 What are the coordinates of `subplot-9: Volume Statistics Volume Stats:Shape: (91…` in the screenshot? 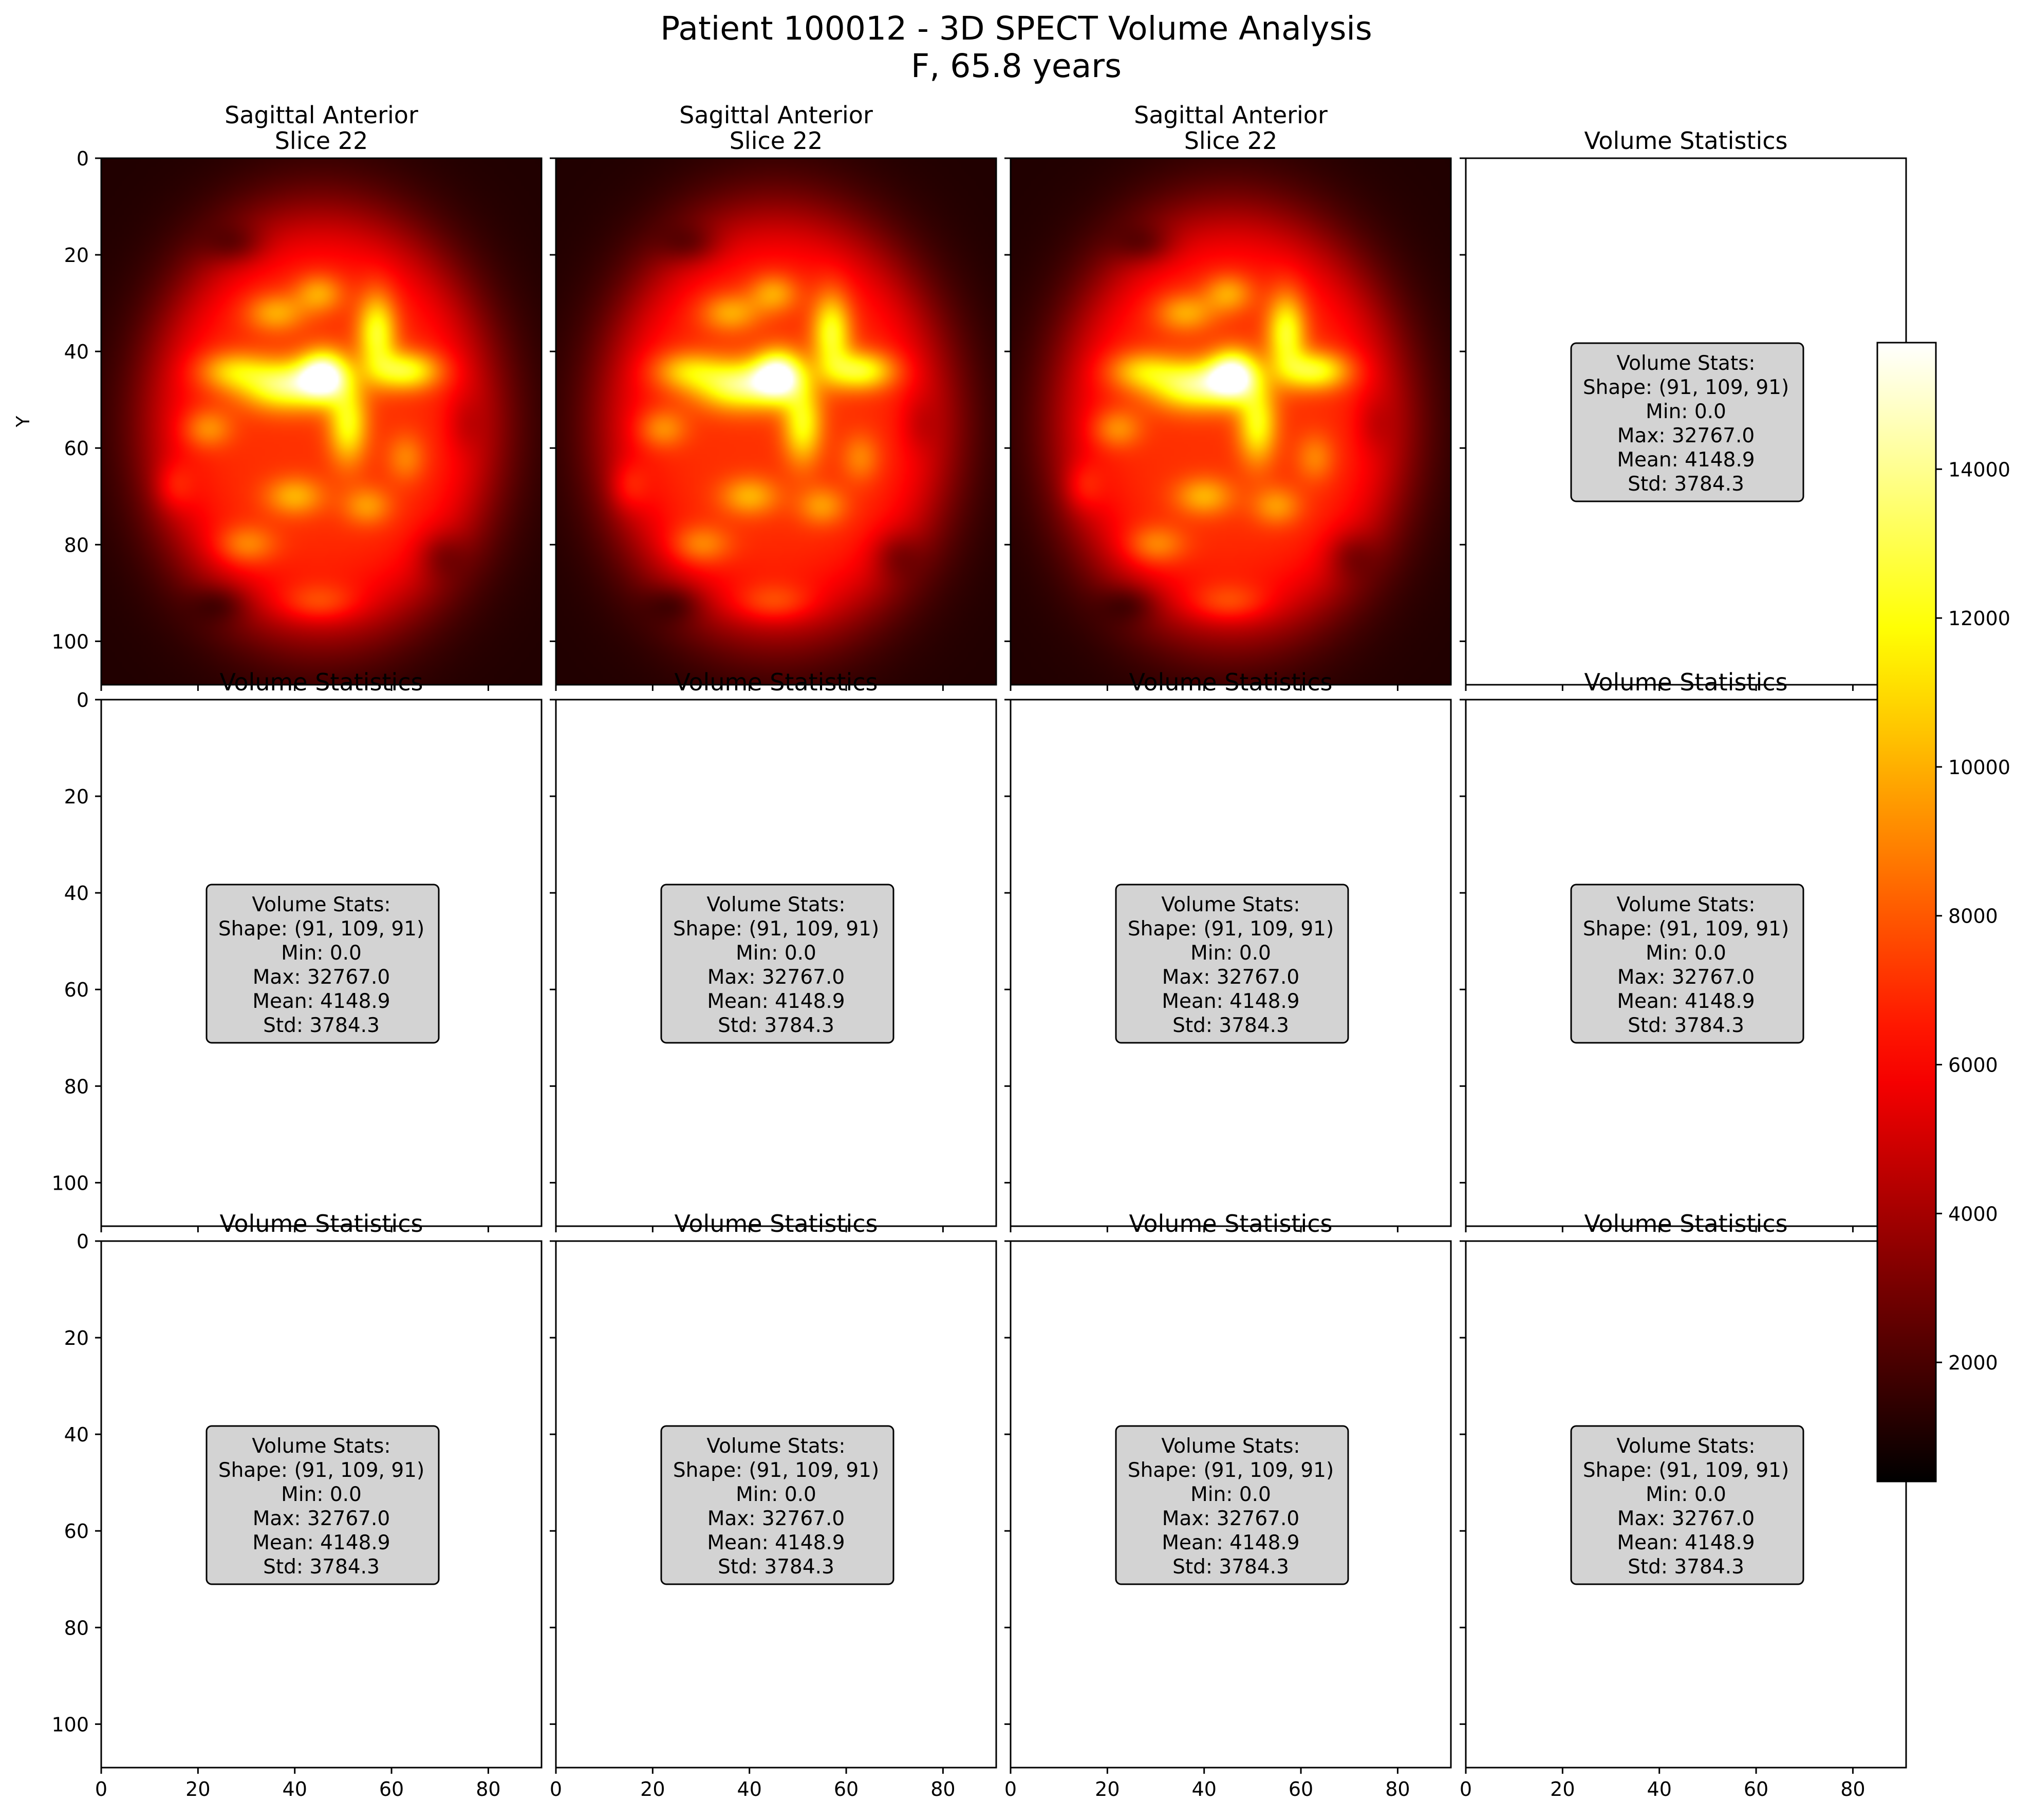 It's located at (297, 1505).